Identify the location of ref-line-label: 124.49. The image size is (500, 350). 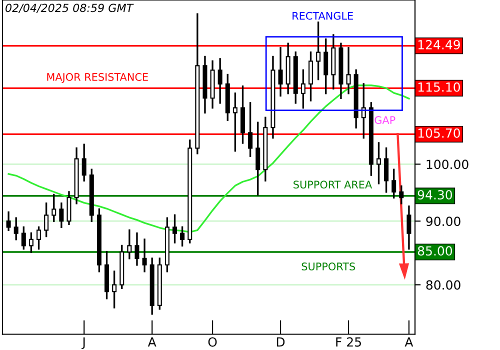
(439, 45).